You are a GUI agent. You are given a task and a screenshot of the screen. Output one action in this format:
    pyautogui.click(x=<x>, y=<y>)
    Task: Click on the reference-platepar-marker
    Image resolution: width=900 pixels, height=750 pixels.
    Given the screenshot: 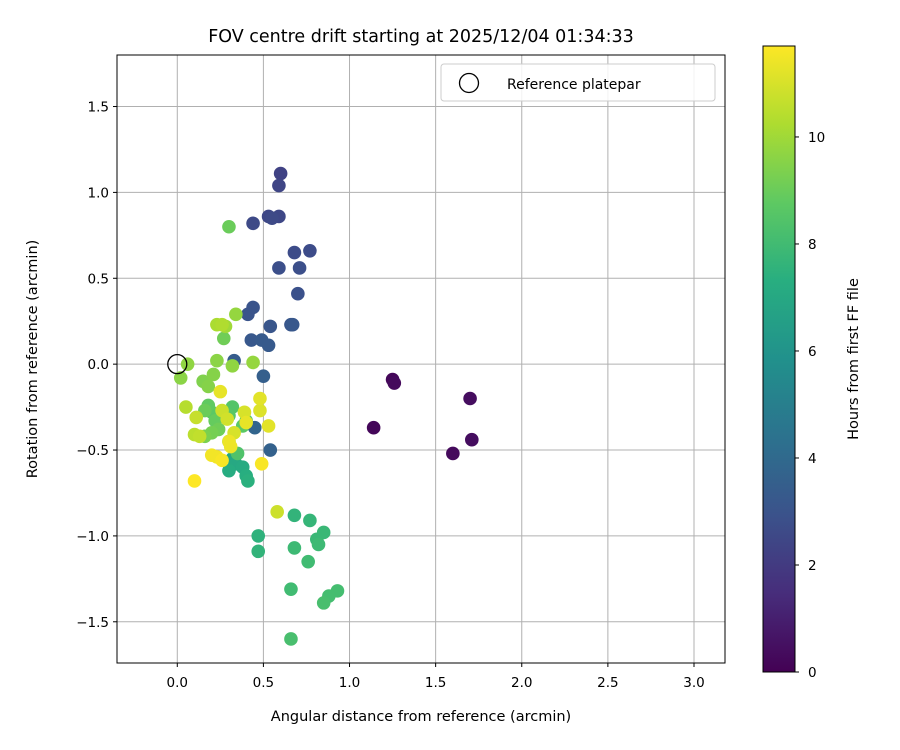 What is the action you would take?
    pyautogui.click(x=177, y=364)
    